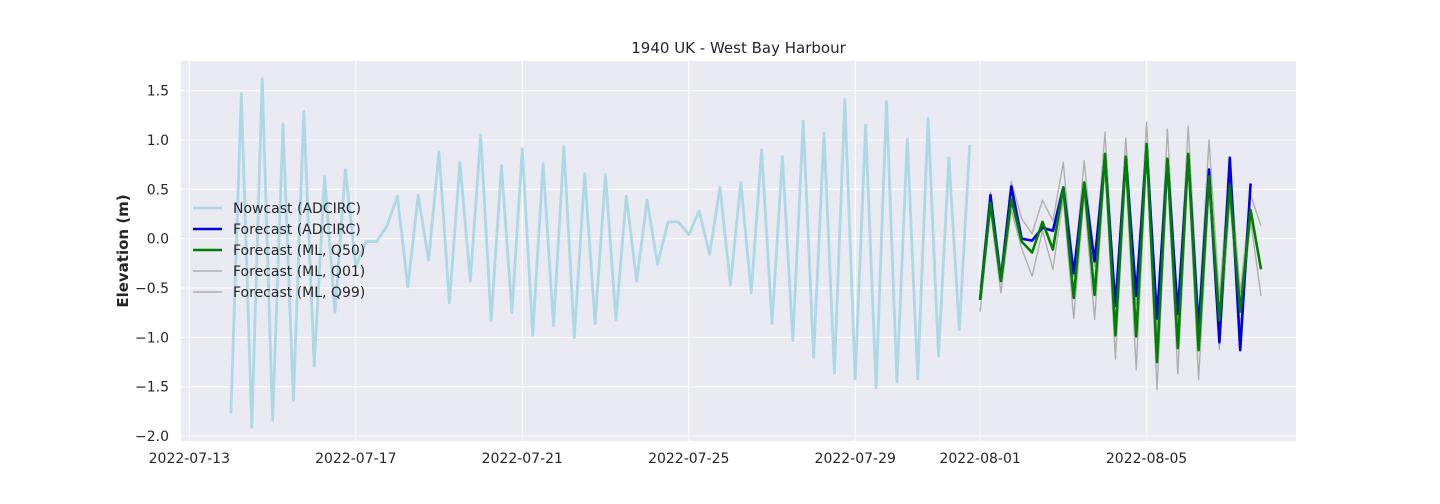  I want to click on x-tick-label: 2022-07-25, so click(688, 459).